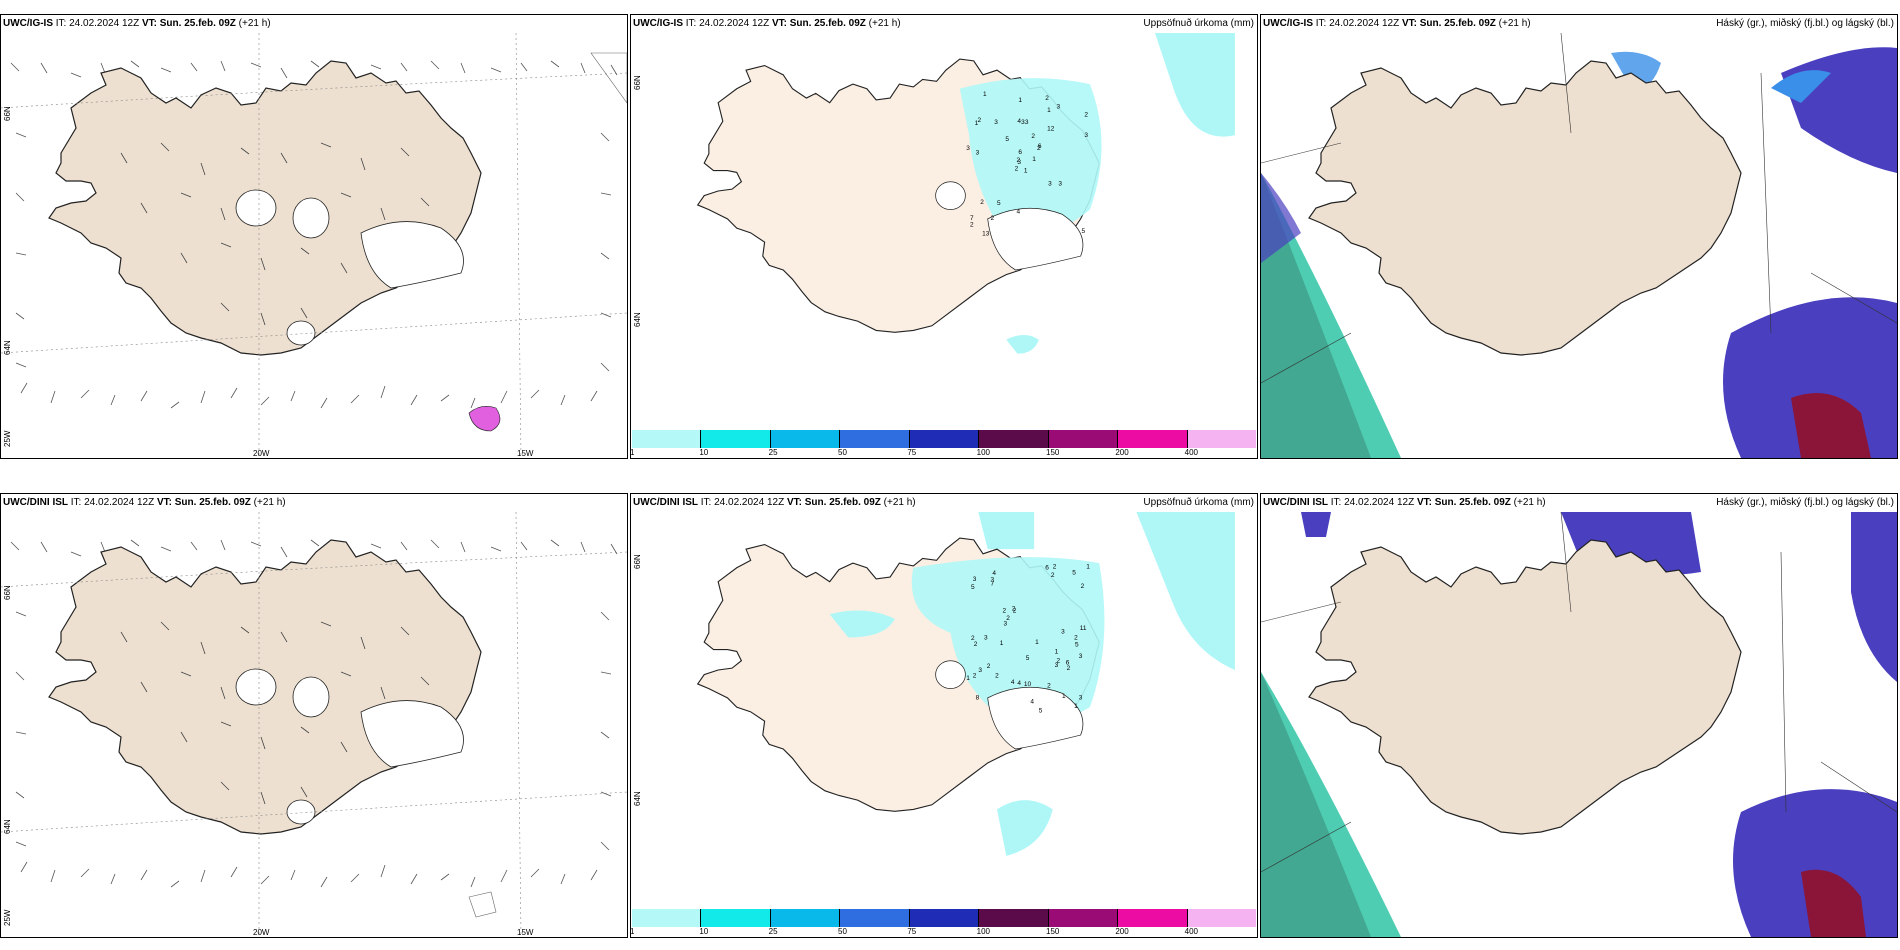  Describe the element at coordinates (7, 917) in the screenshot. I see `lon-label: 25W` at that location.